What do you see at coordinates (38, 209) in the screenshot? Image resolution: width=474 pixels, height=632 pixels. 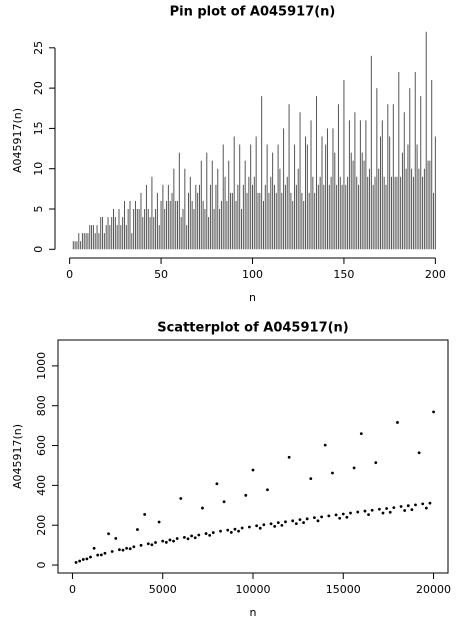 I see `y-tick-label: 5` at bounding box center [38, 209].